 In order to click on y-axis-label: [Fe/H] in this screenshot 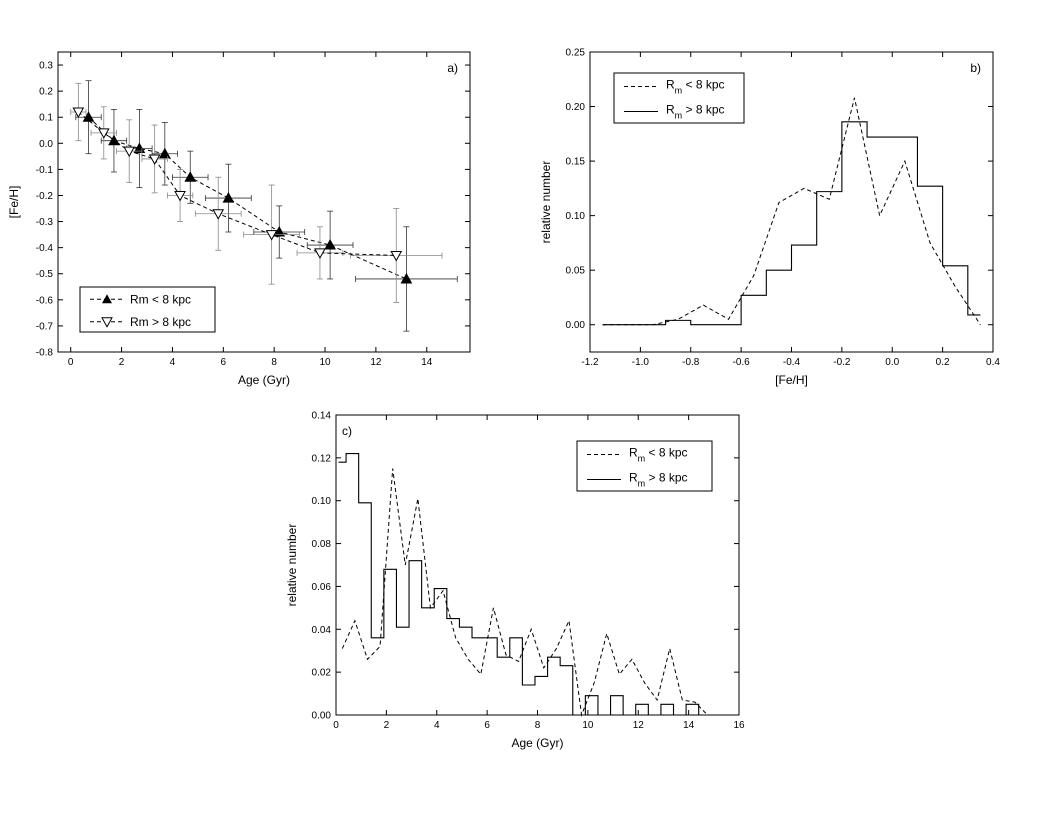, I will do `click(14, 202)`.